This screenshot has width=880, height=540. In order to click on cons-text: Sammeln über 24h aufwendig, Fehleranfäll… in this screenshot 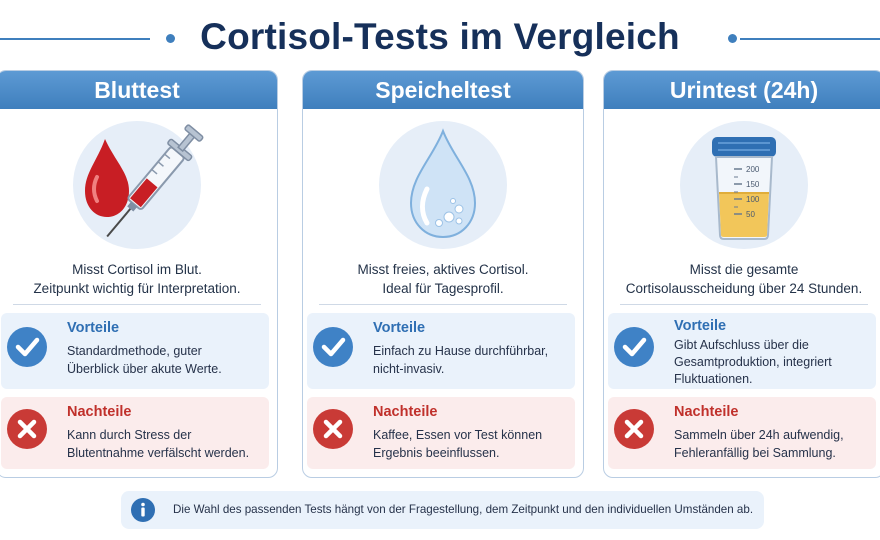, I will do `click(772, 444)`.